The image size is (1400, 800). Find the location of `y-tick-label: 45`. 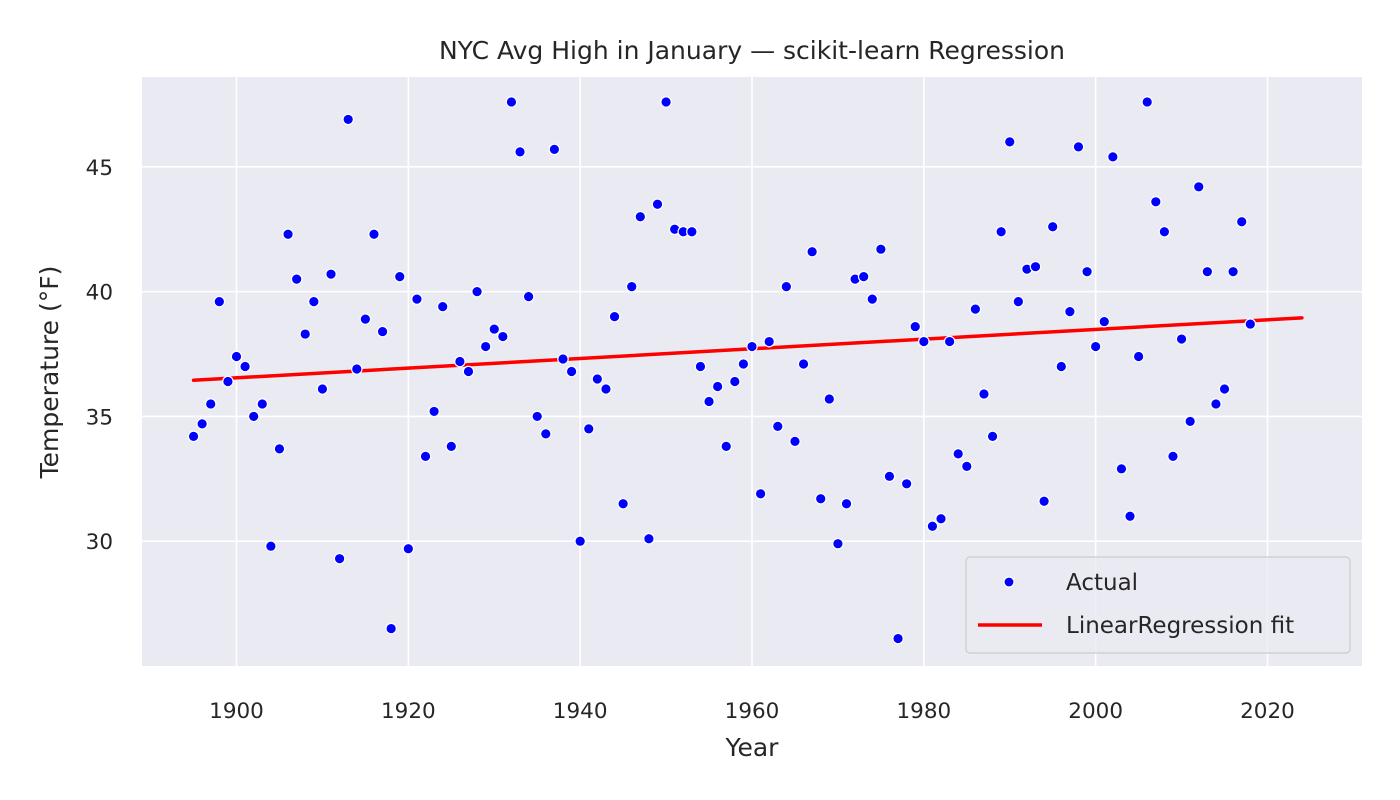

y-tick-label: 45 is located at coordinates (99, 168).